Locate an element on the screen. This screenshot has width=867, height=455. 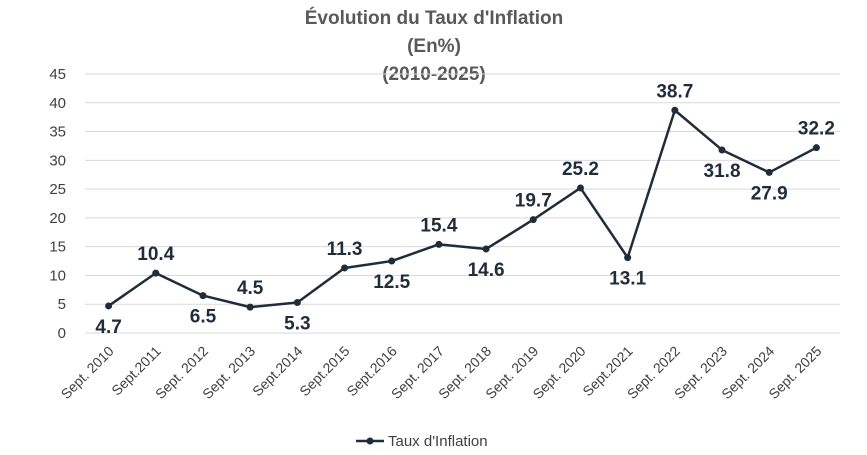
chart-title-line-1: Évolution du Taux d'Inflation is located at coordinates (434, 18).